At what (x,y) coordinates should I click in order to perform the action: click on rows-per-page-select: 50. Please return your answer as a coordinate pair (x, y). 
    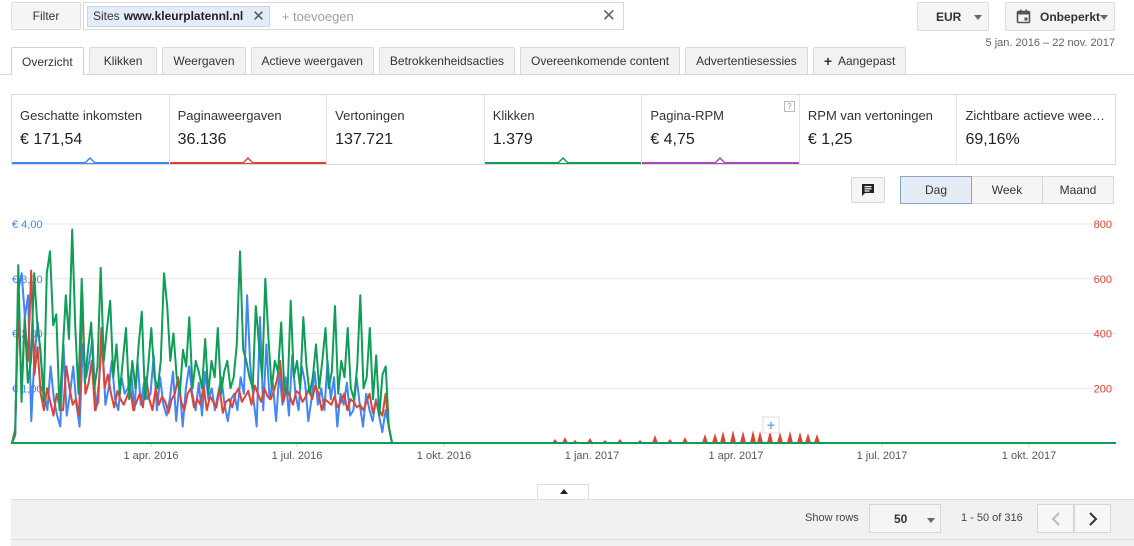
    Looking at the image, I should click on (905, 518).